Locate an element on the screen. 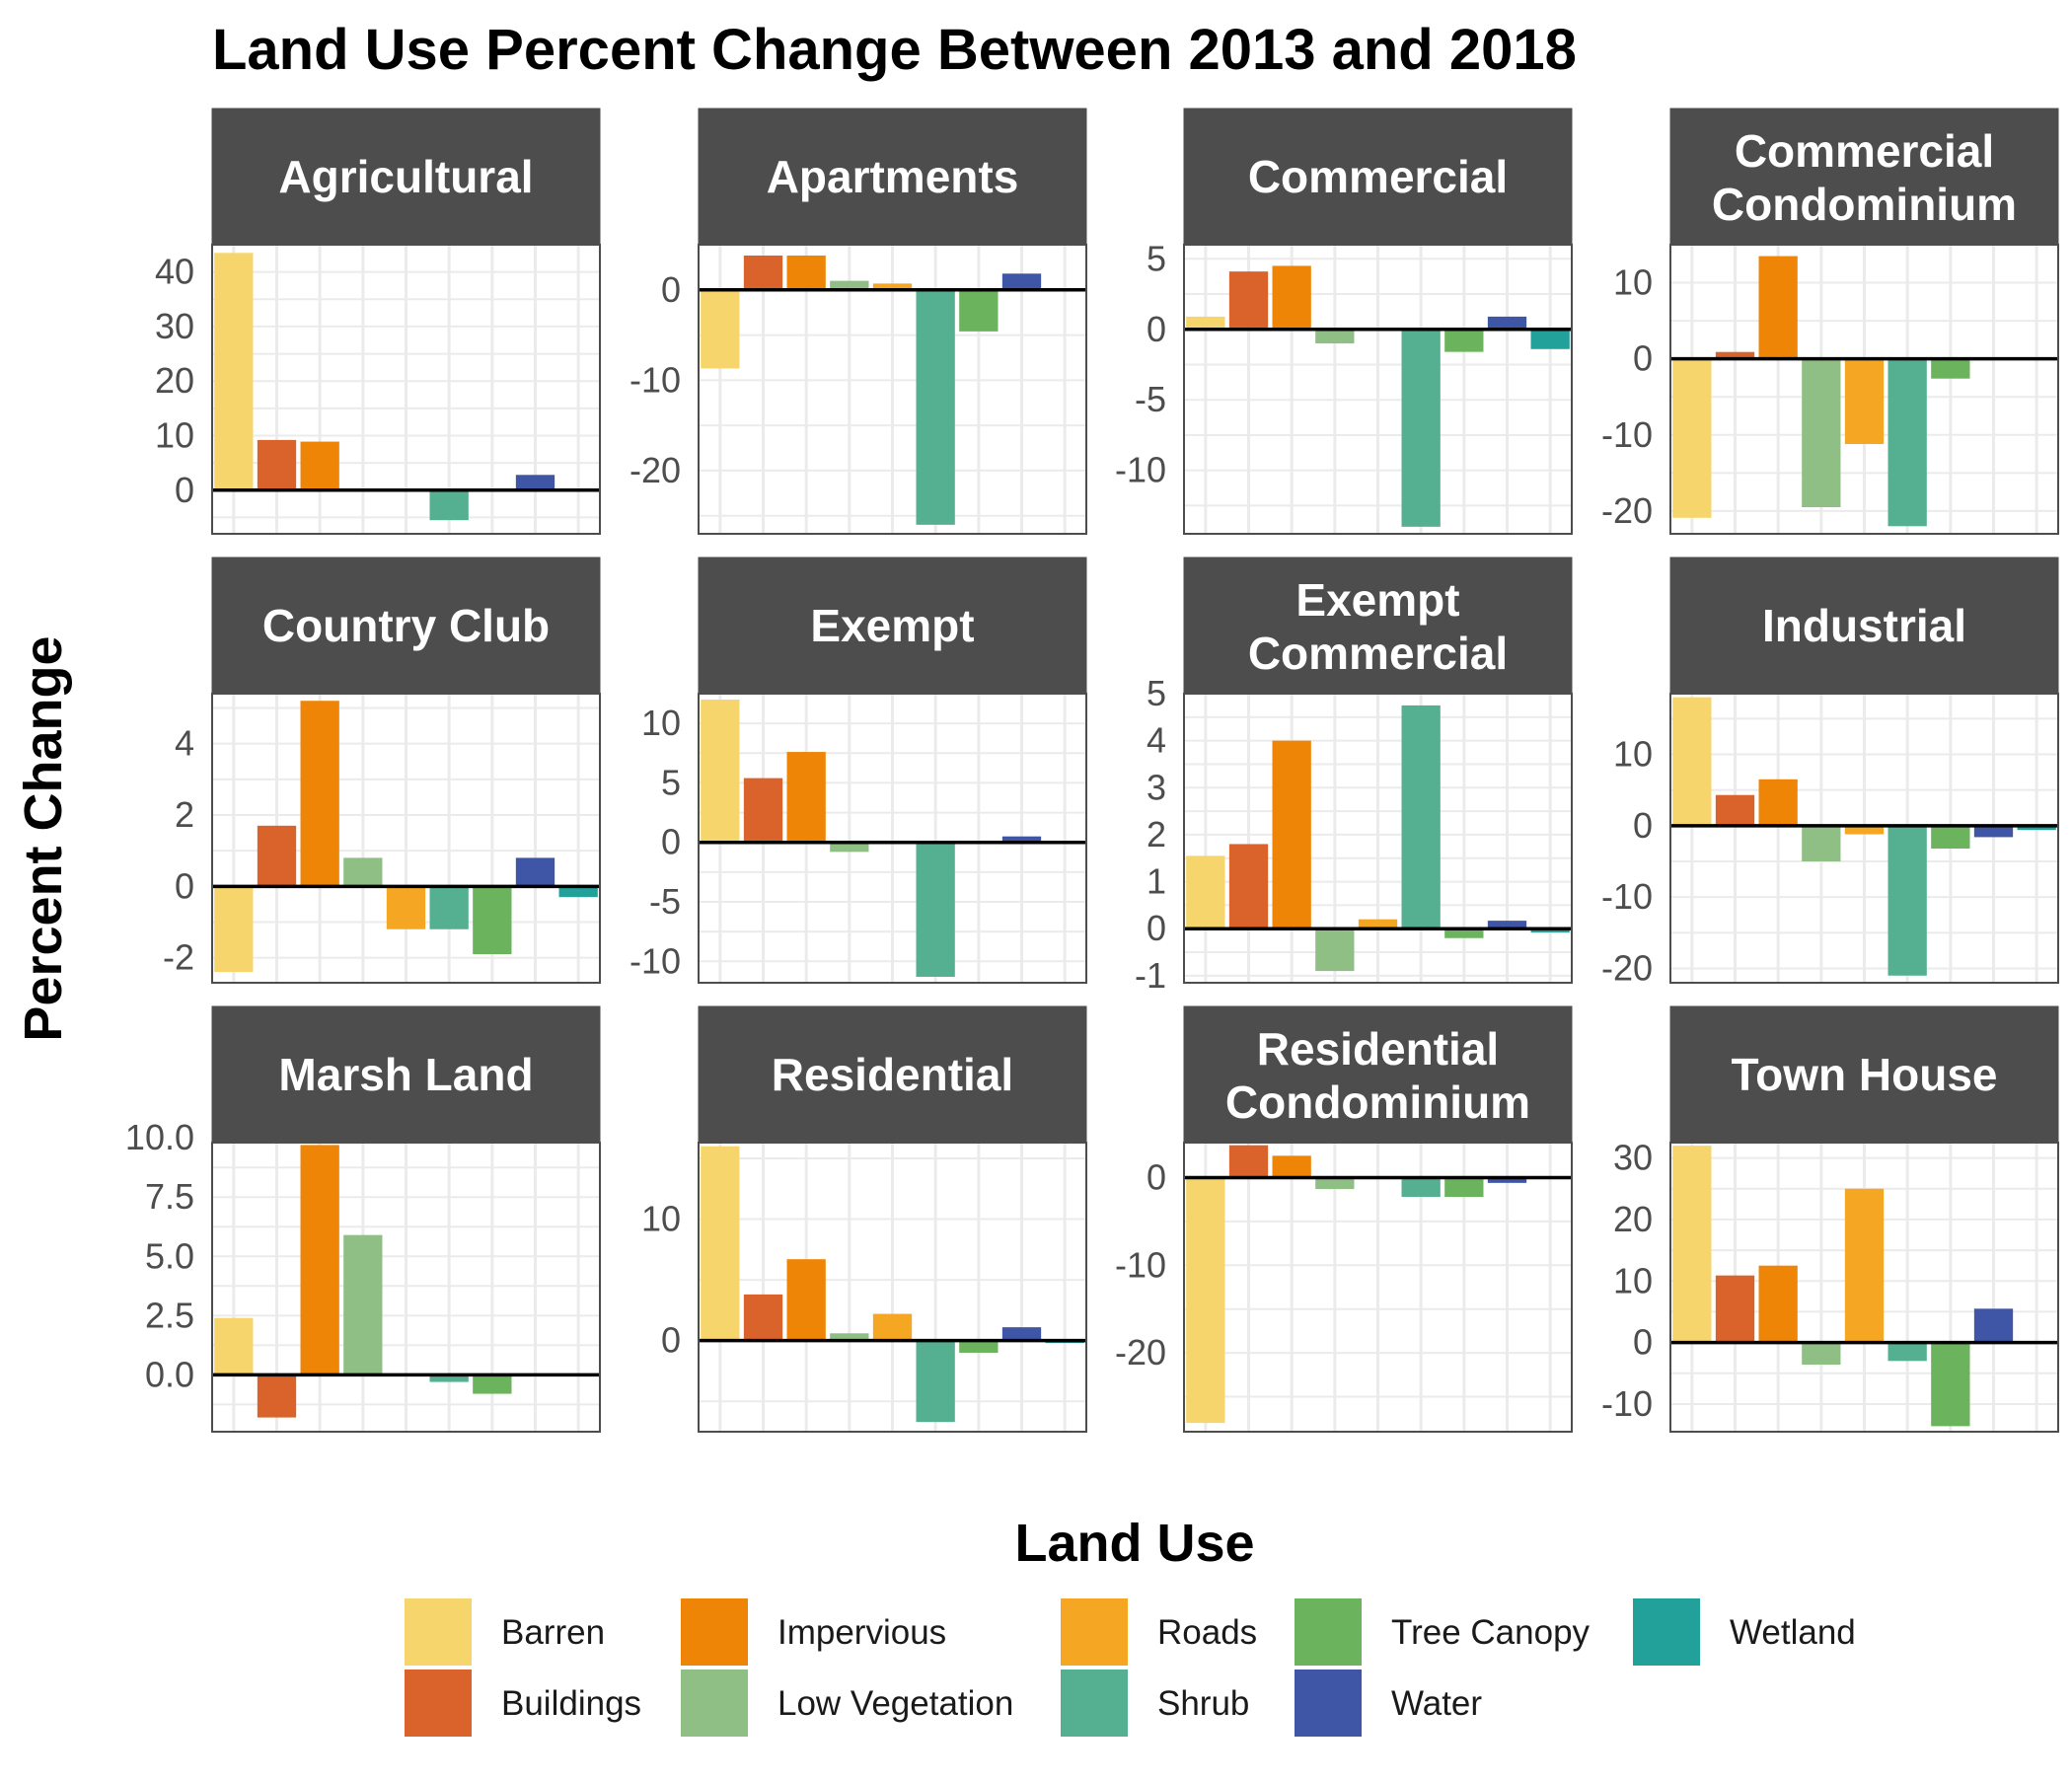 The height and width of the screenshot is (1781, 2072). y-tick-label: 2 is located at coordinates (1157, 834).